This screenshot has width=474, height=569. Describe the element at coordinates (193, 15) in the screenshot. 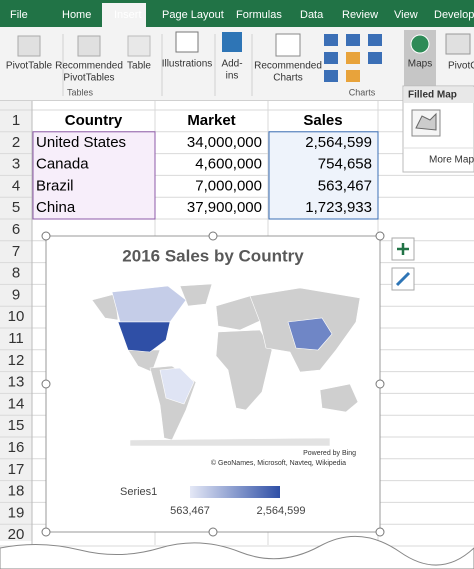

I see `ribbon-tab: Page Layout` at that location.